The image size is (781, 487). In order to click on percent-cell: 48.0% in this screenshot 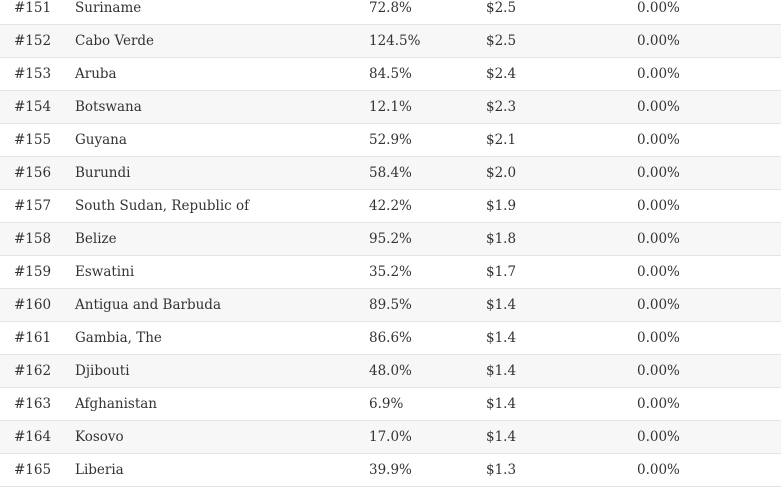, I will do `click(390, 371)`.